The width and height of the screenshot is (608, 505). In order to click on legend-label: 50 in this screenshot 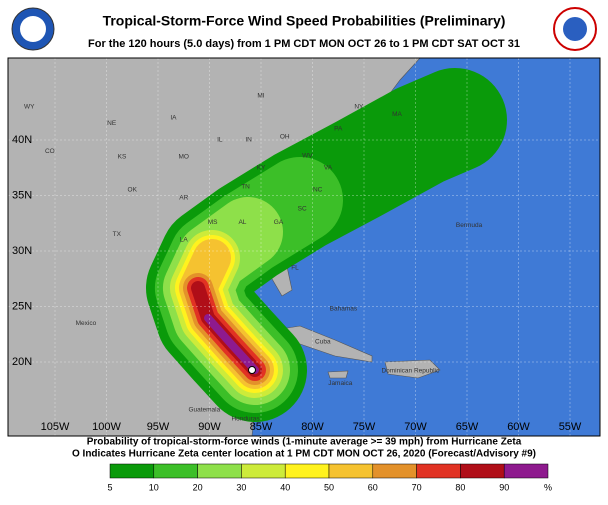, I will do `click(329, 487)`.